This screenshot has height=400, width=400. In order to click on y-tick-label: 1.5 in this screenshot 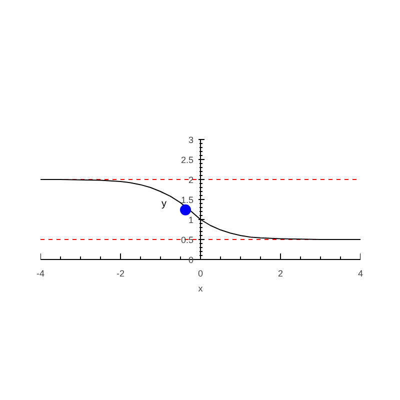, I will do `click(187, 200)`.